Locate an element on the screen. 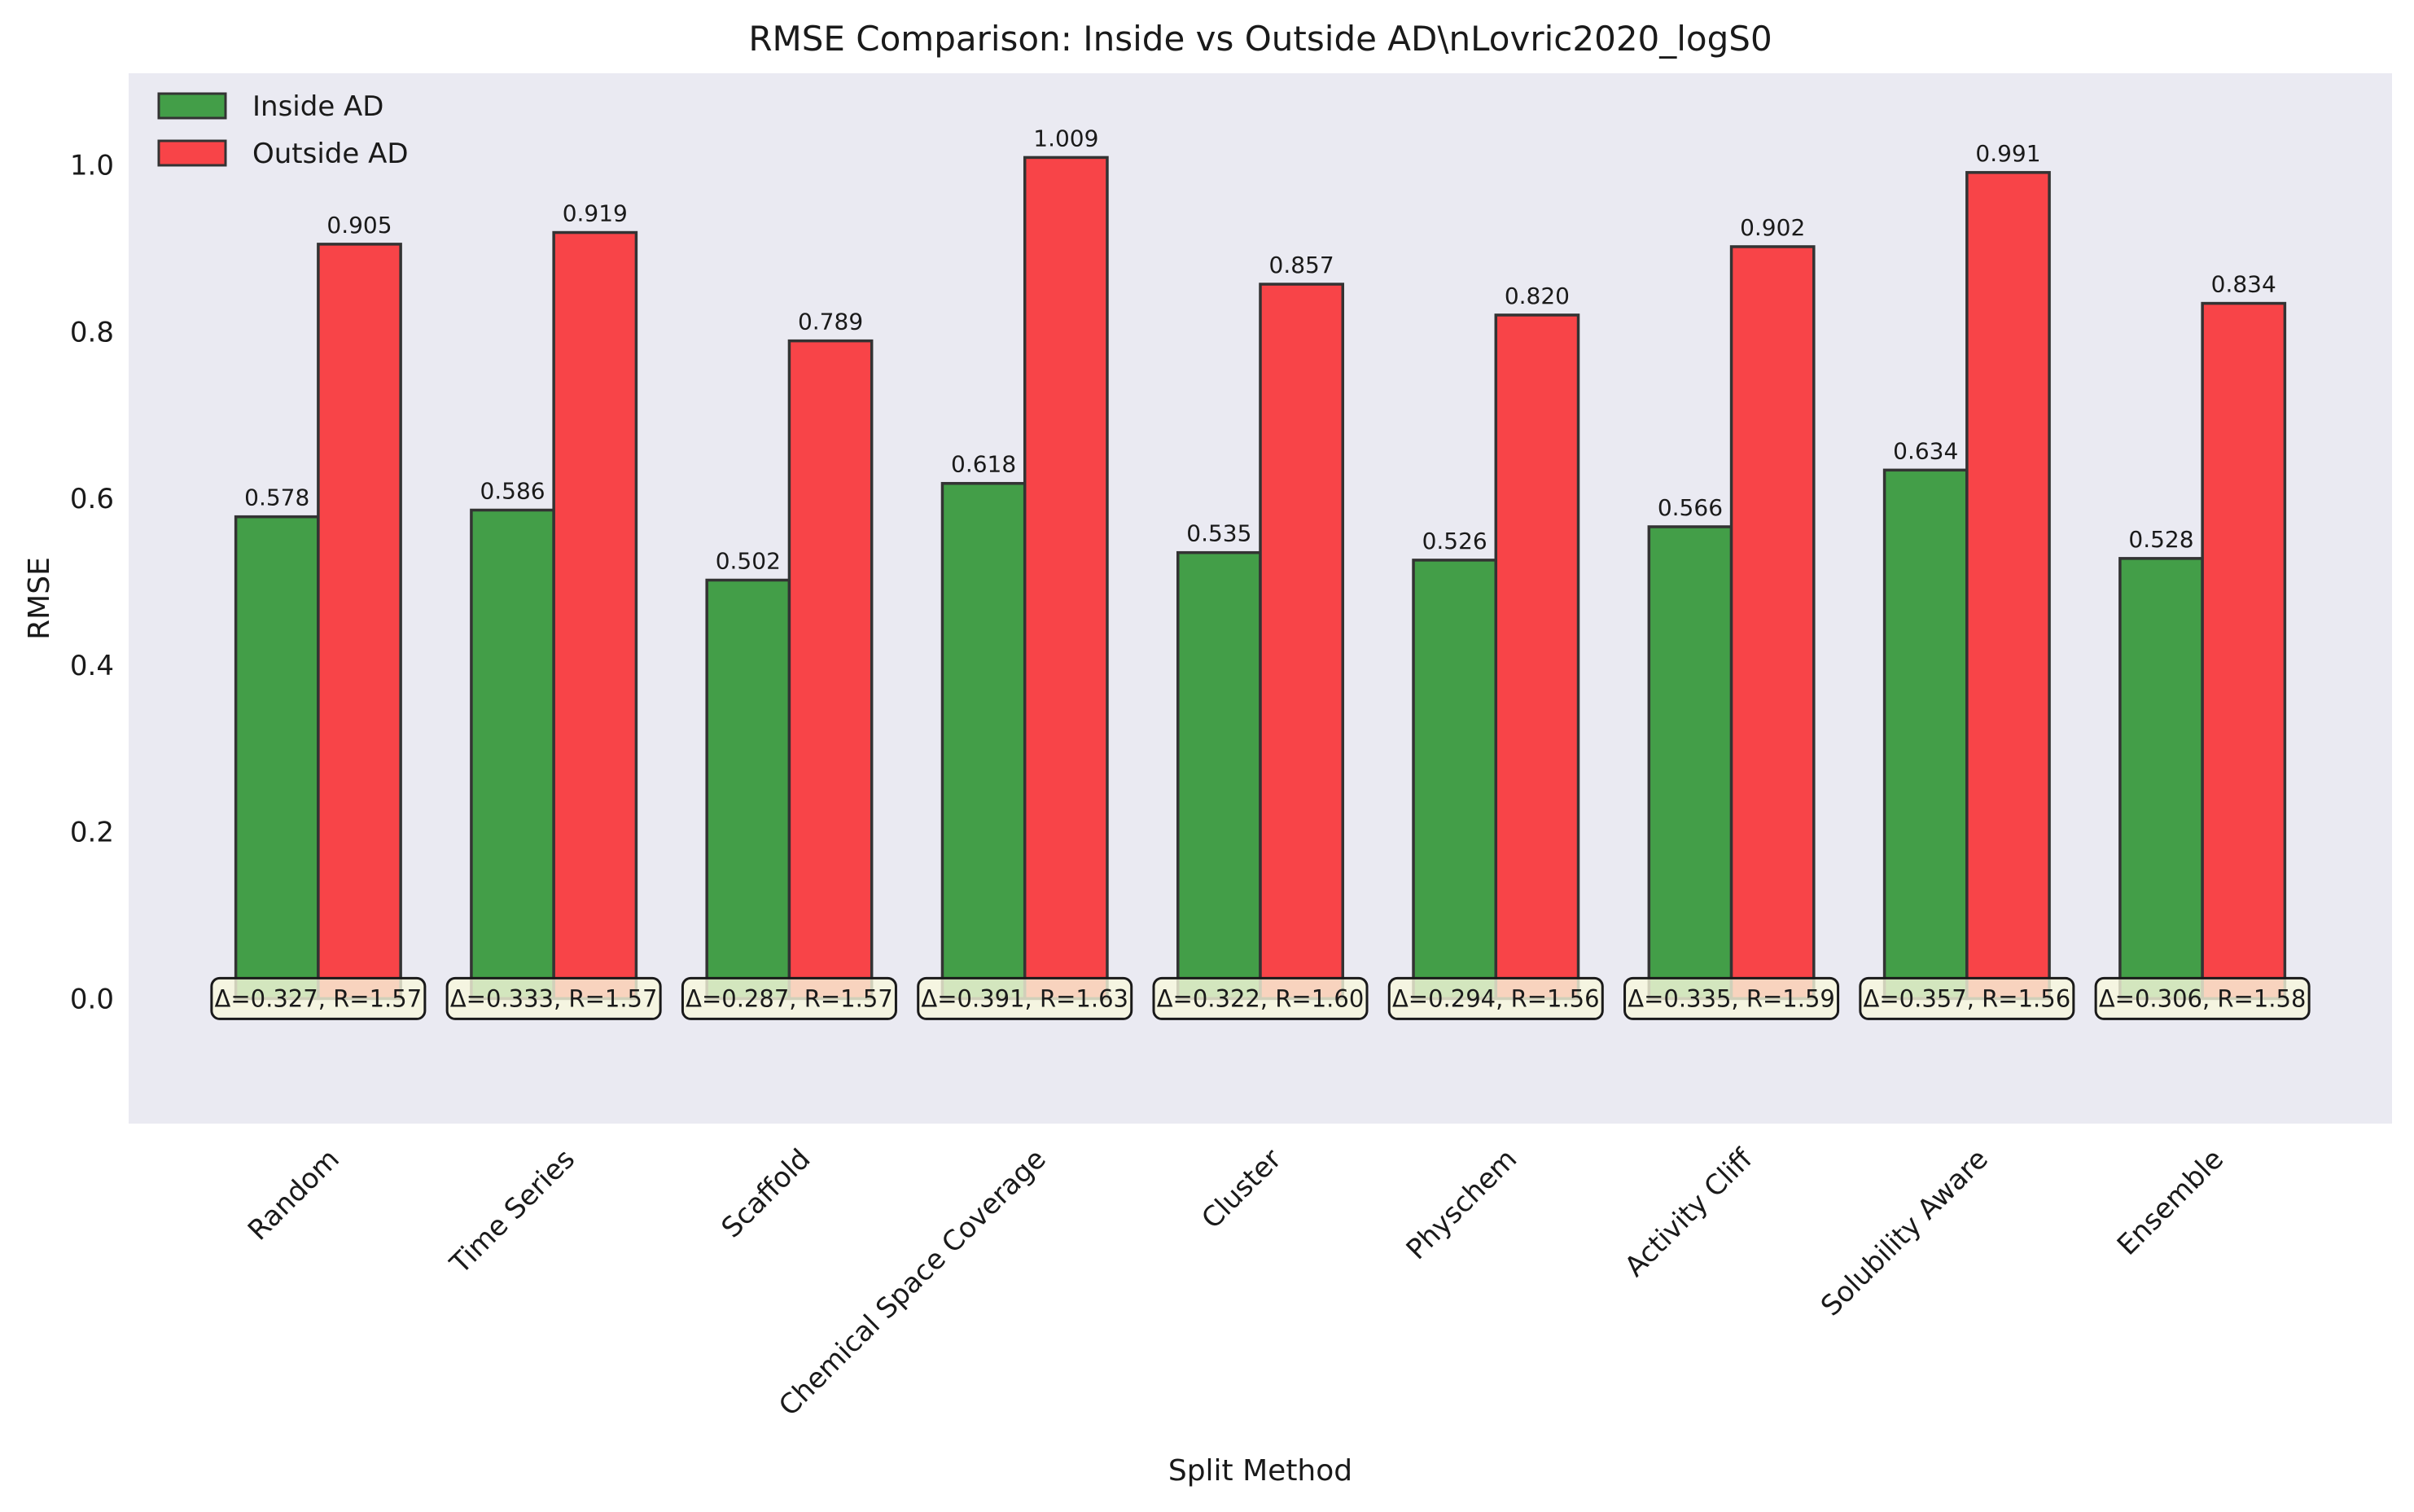 This screenshot has width=2414, height=1512. value-label-inside-ad-4: 0.535 is located at coordinates (1218, 533).